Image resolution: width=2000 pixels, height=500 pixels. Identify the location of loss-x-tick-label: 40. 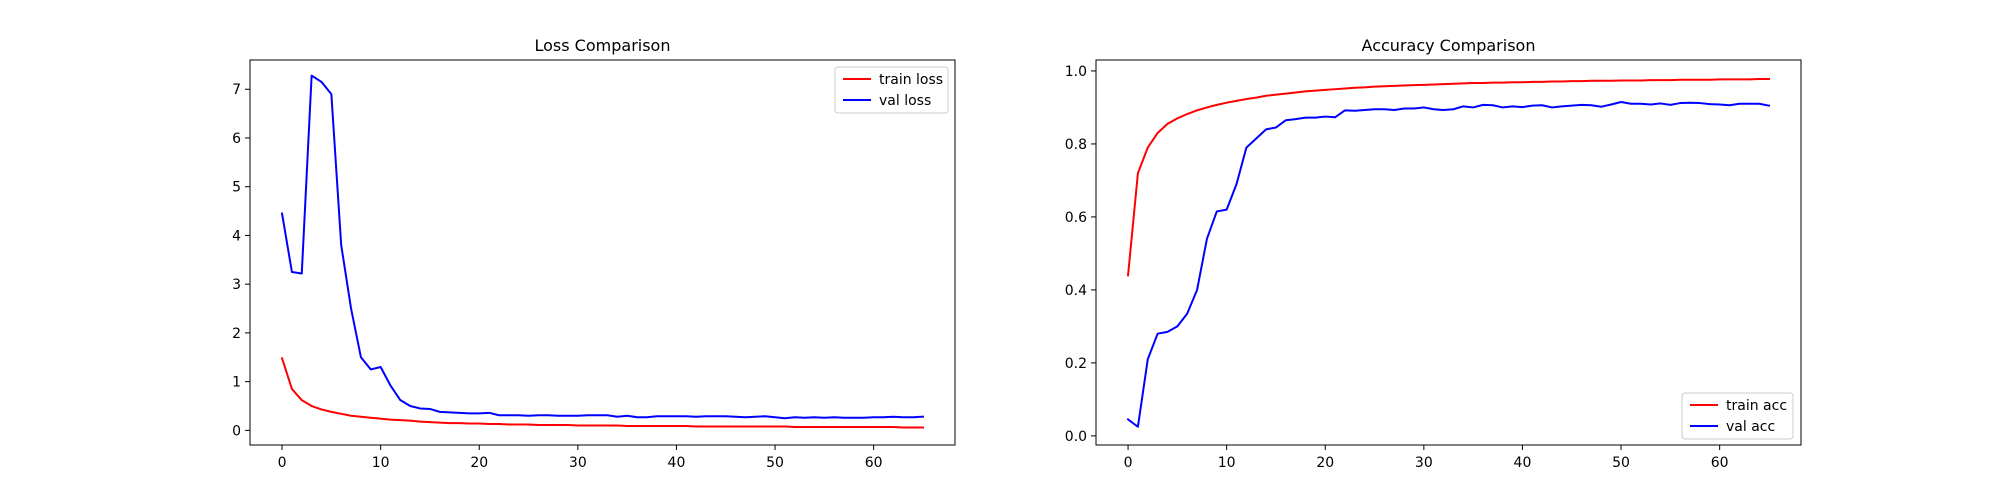
(677, 463).